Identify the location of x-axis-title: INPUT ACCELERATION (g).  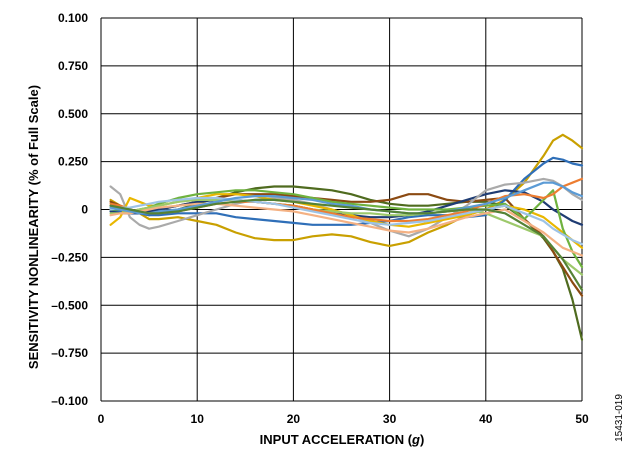
(342, 439).